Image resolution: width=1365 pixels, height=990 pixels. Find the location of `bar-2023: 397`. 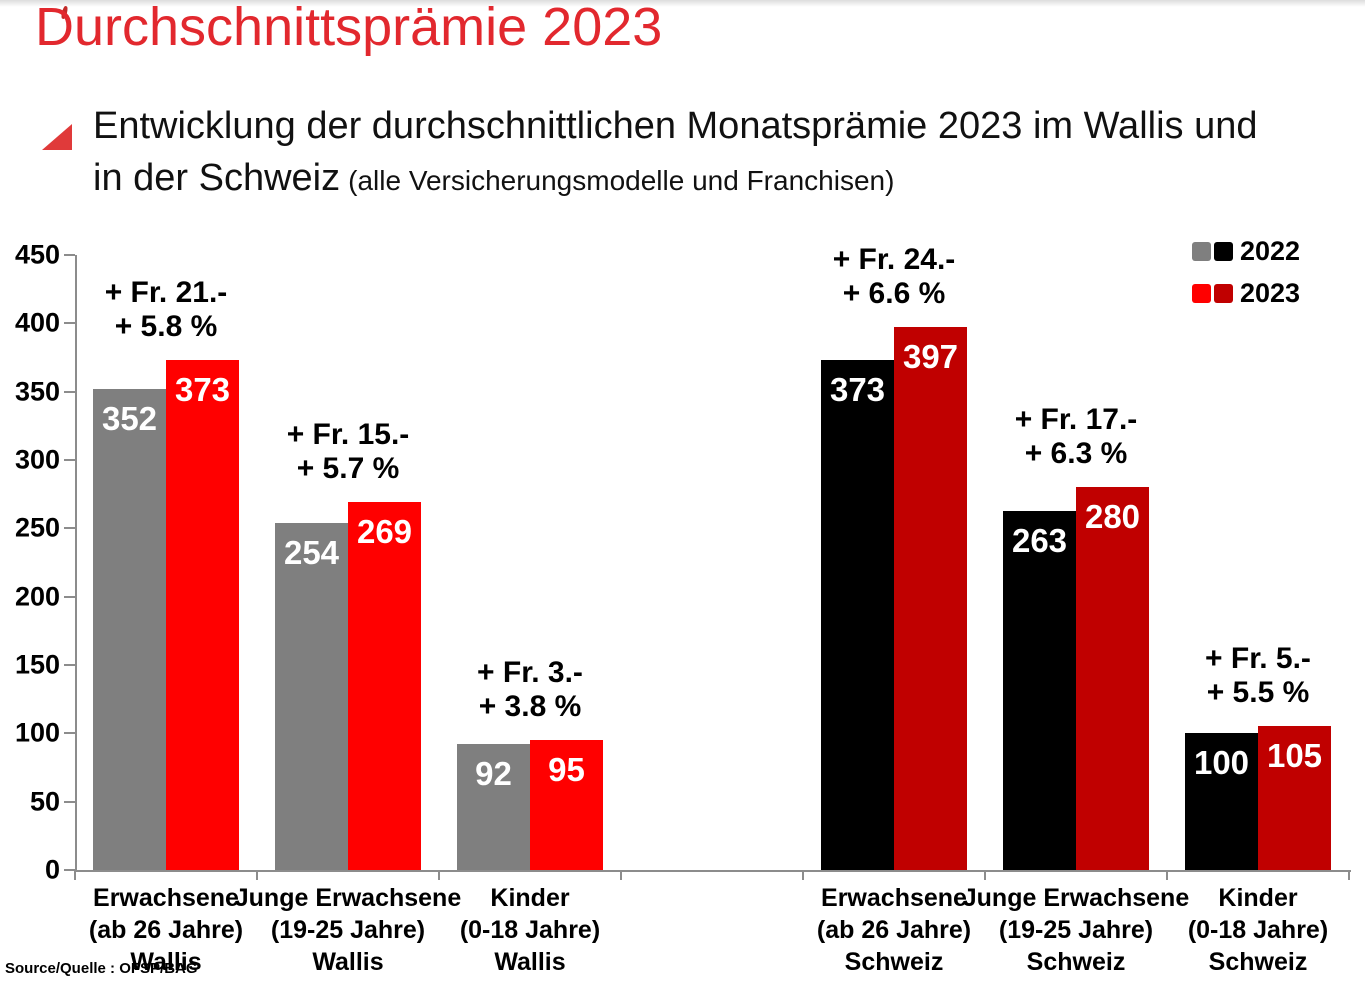

bar-2023: 397 is located at coordinates (930, 598).